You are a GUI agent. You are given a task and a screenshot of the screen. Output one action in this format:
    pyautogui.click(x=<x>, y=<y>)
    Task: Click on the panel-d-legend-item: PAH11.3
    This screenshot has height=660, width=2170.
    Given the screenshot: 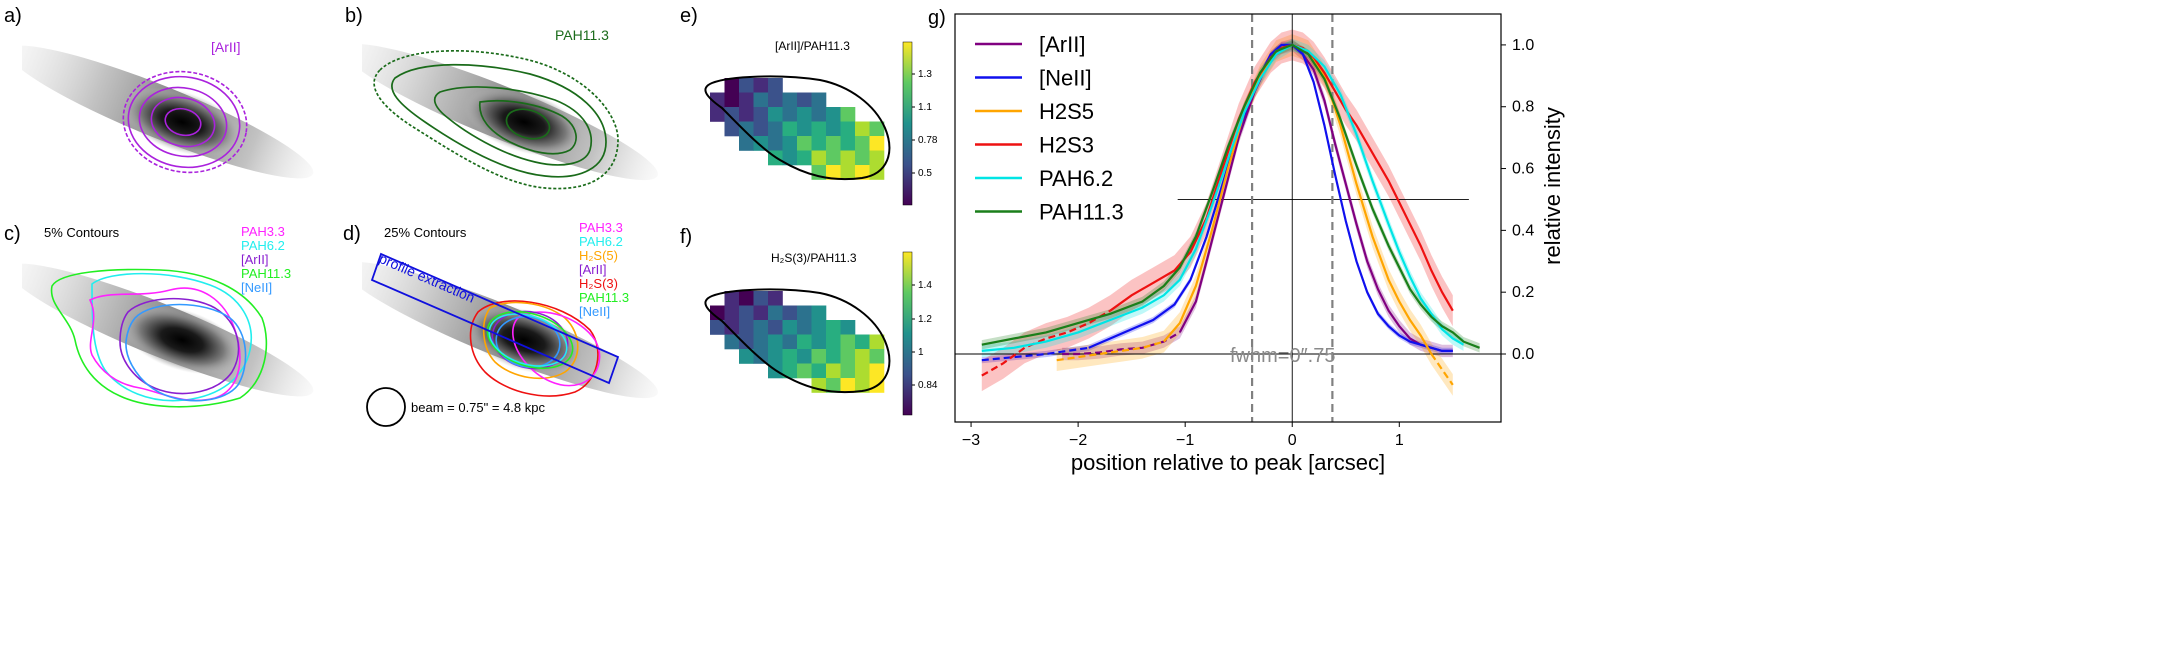 What is the action you would take?
    pyautogui.click(x=604, y=297)
    